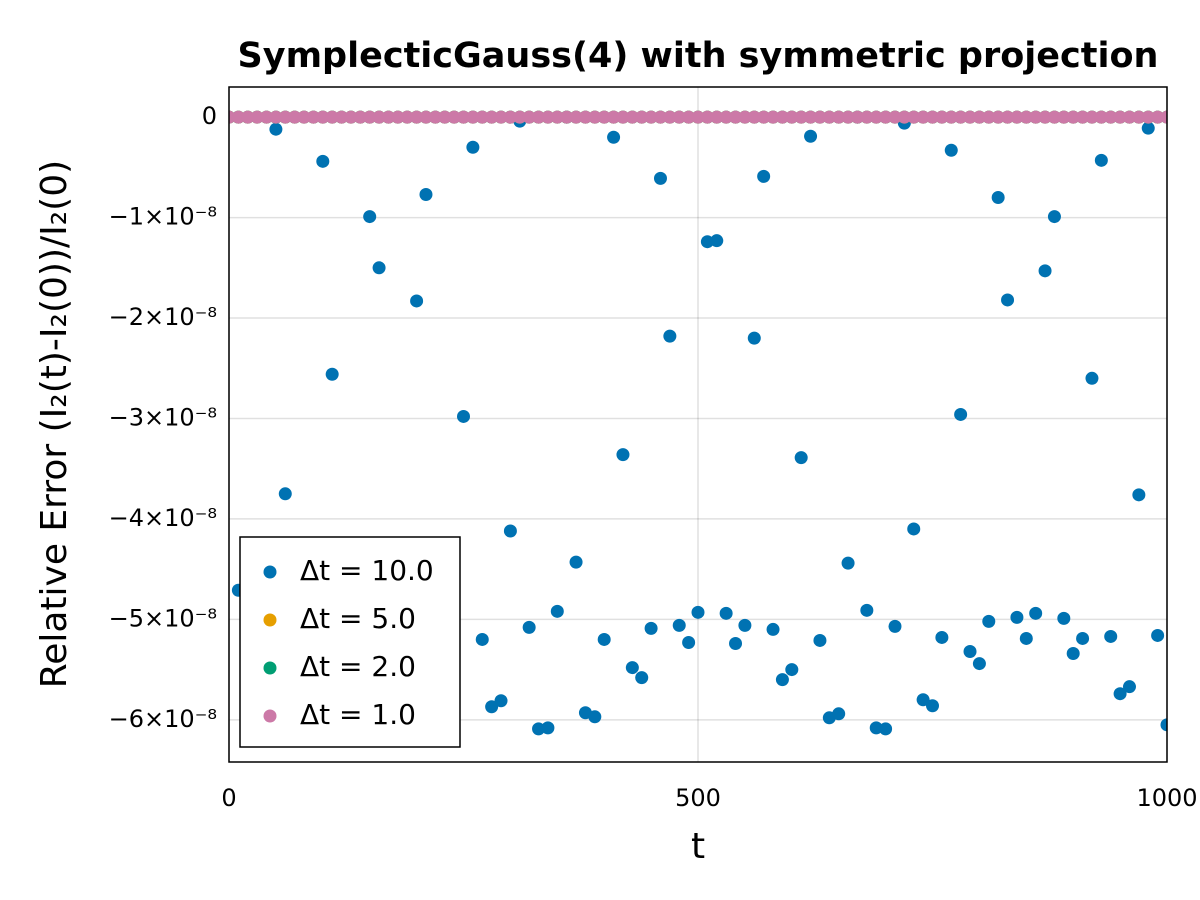 The image size is (1200, 900). I want to click on y-tick-label: −1×10⁻⁸, so click(163, 217).